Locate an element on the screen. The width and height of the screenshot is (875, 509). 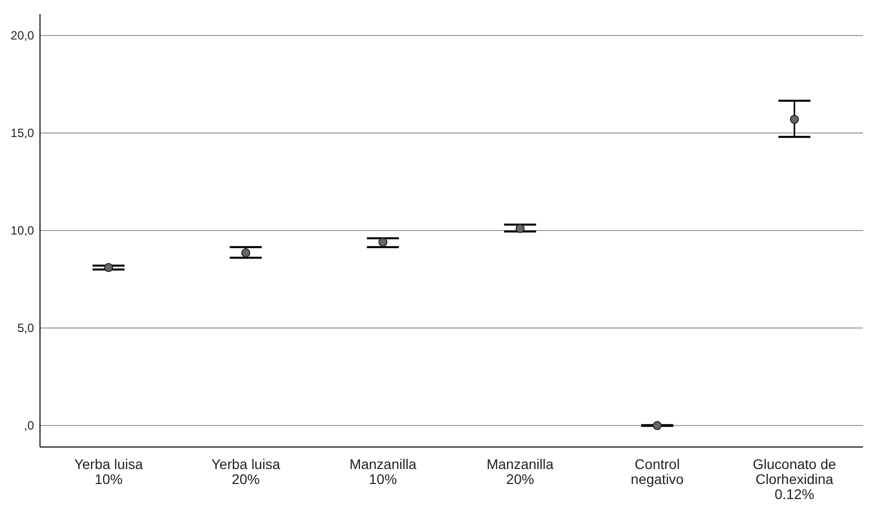
y-tick-label: 20,0 is located at coordinates (22, 35).